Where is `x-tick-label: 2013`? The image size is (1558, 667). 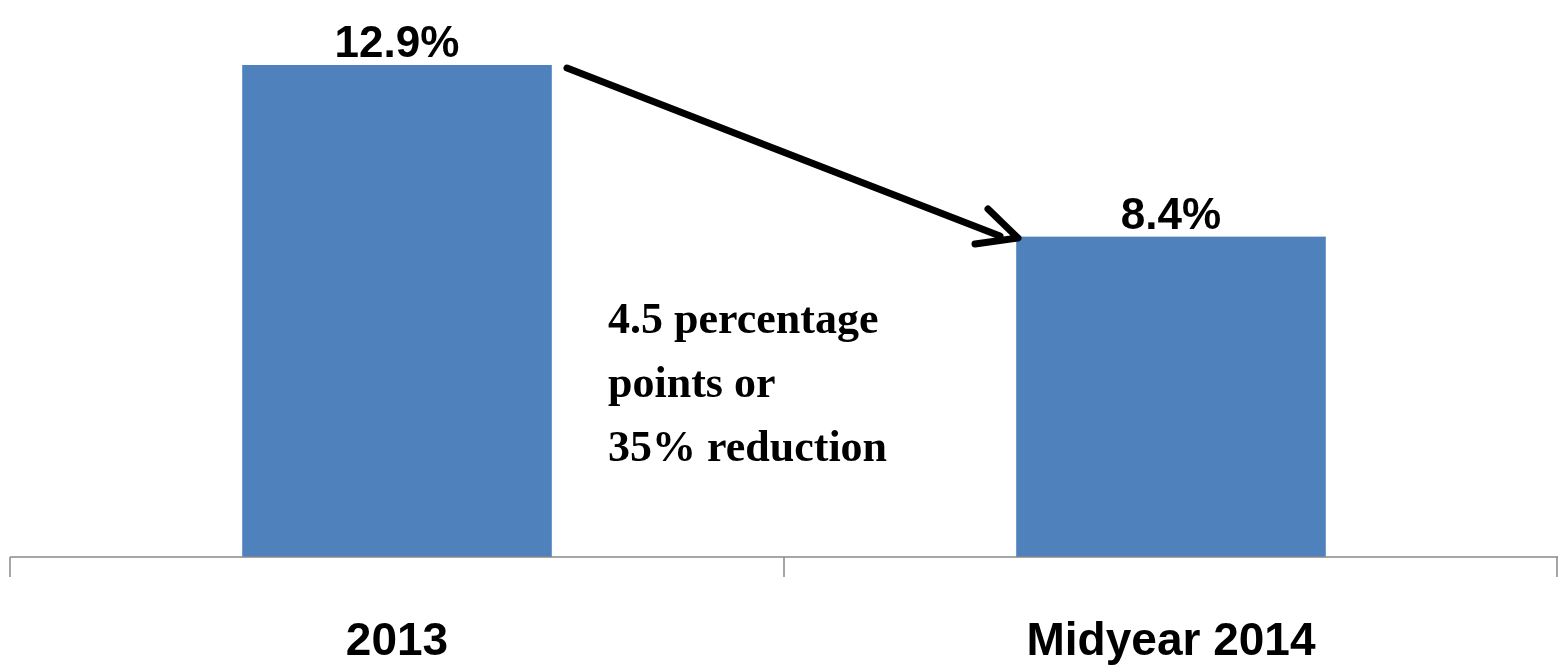
x-tick-label: 2013 is located at coordinates (397, 639).